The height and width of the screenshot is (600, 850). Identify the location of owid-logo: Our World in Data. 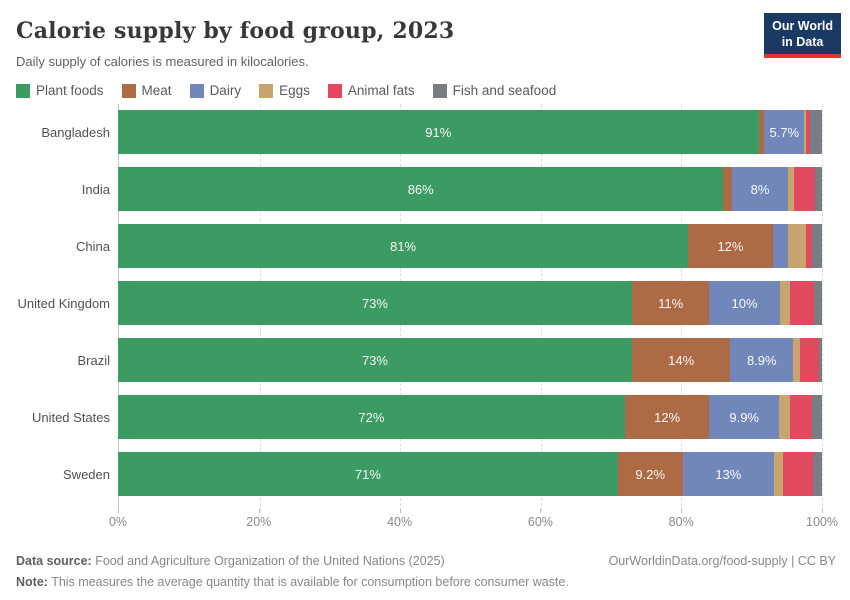
(802, 35).